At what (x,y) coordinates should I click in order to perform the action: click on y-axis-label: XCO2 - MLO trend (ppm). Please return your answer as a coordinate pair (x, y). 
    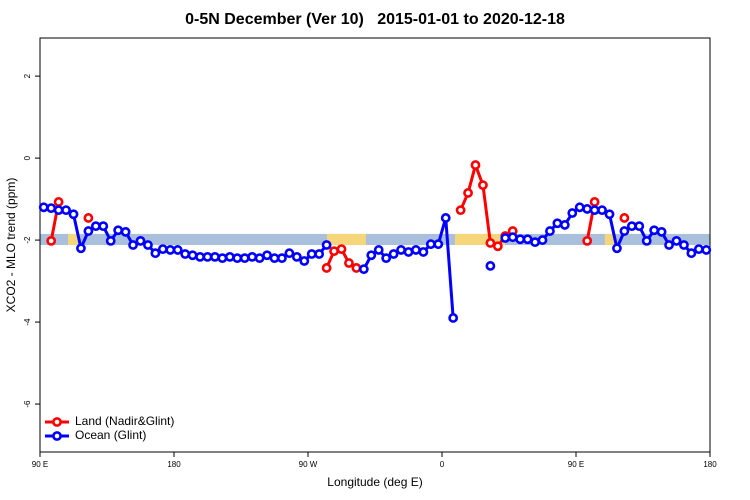
    Looking at the image, I should click on (11, 245).